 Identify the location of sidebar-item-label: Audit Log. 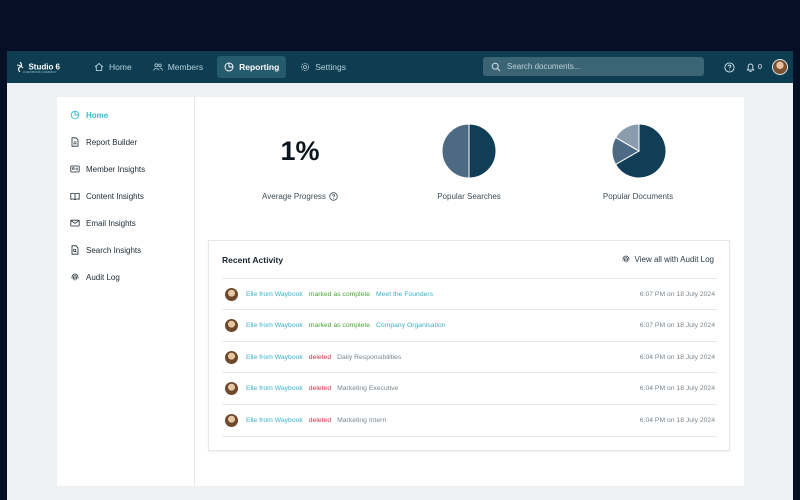
(103, 277).